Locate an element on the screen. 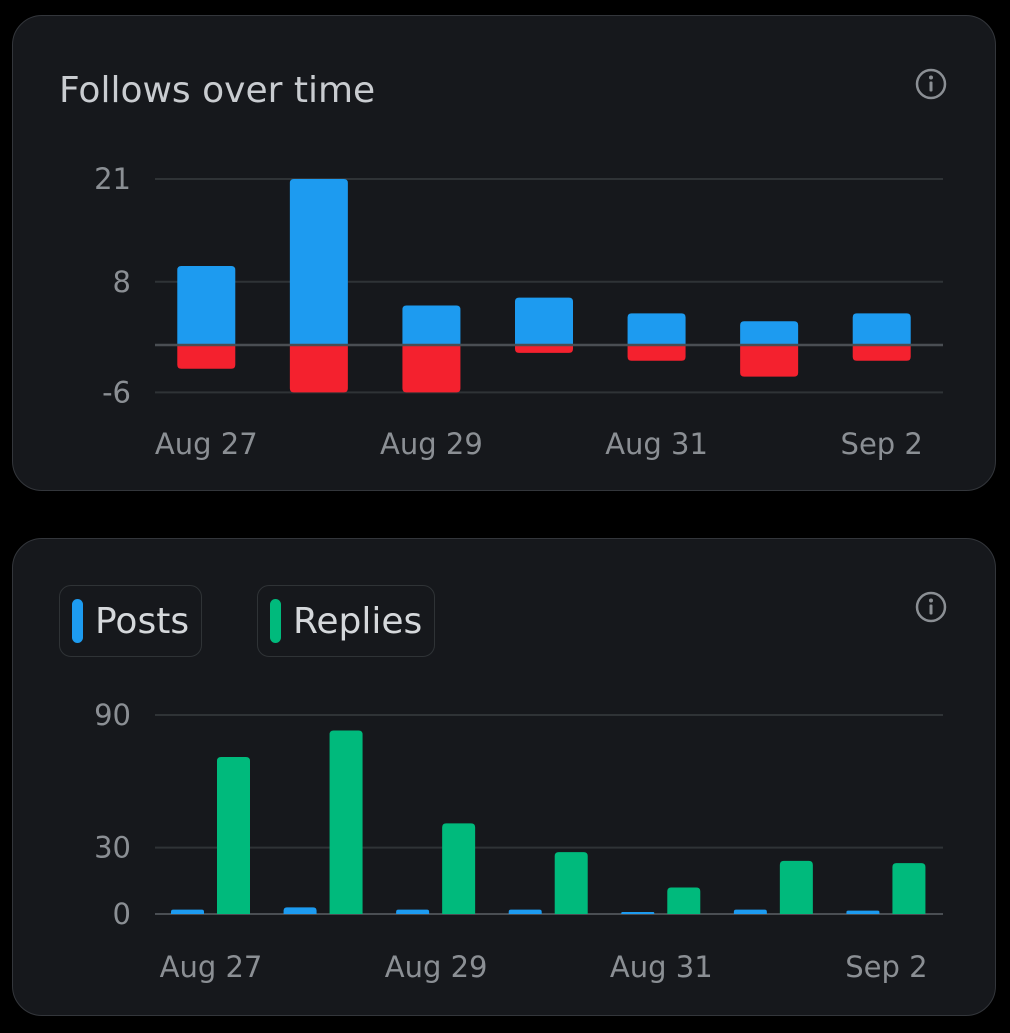  legend-posts: Posts is located at coordinates (131, 621).